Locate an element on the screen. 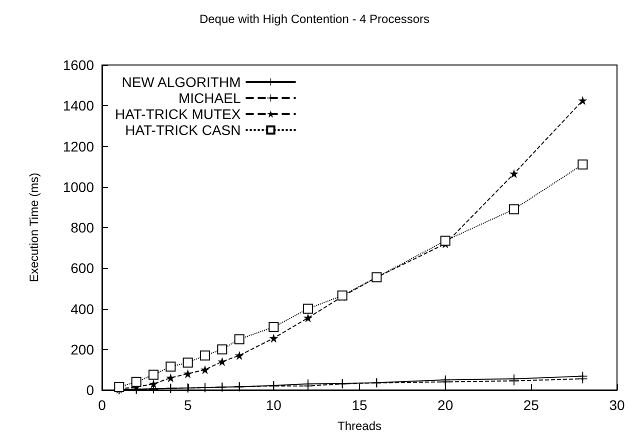 The height and width of the screenshot is (448, 629). y-axis-title: Execution Time (ms) is located at coordinates (34, 227).